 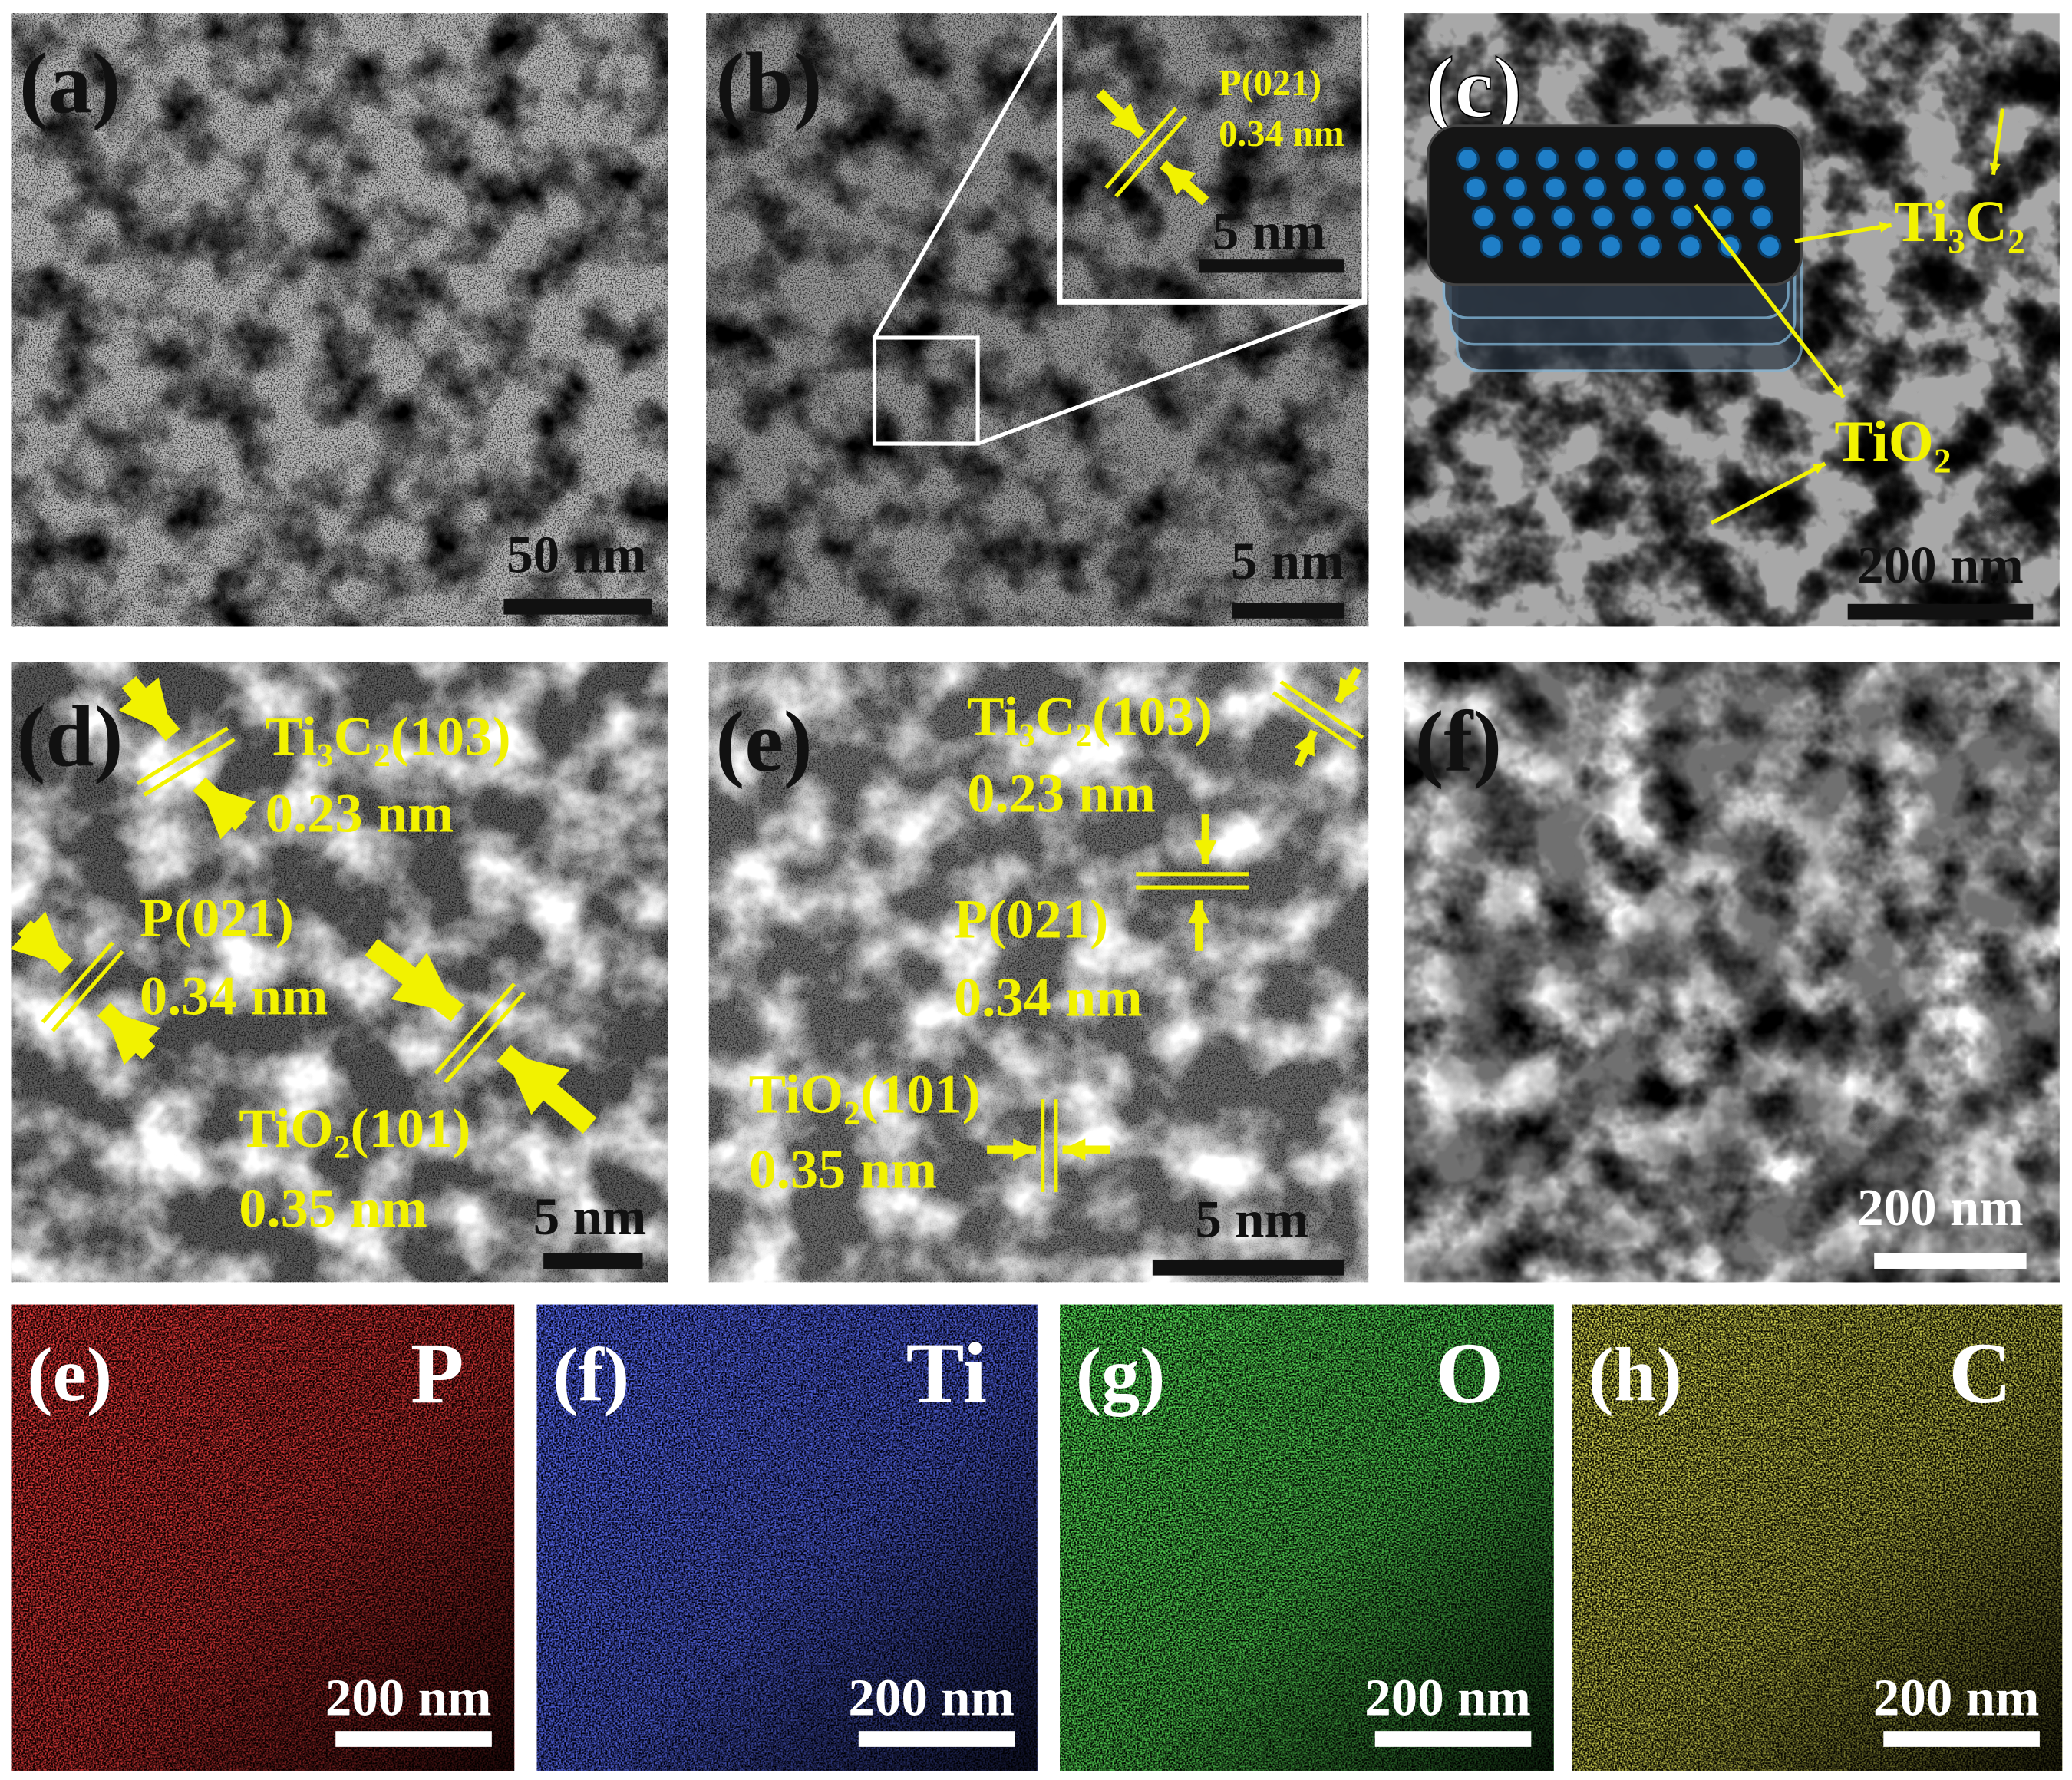 What do you see at coordinates (1272, 266) in the screenshot?
I see `inset-scale-bar` at bounding box center [1272, 266].